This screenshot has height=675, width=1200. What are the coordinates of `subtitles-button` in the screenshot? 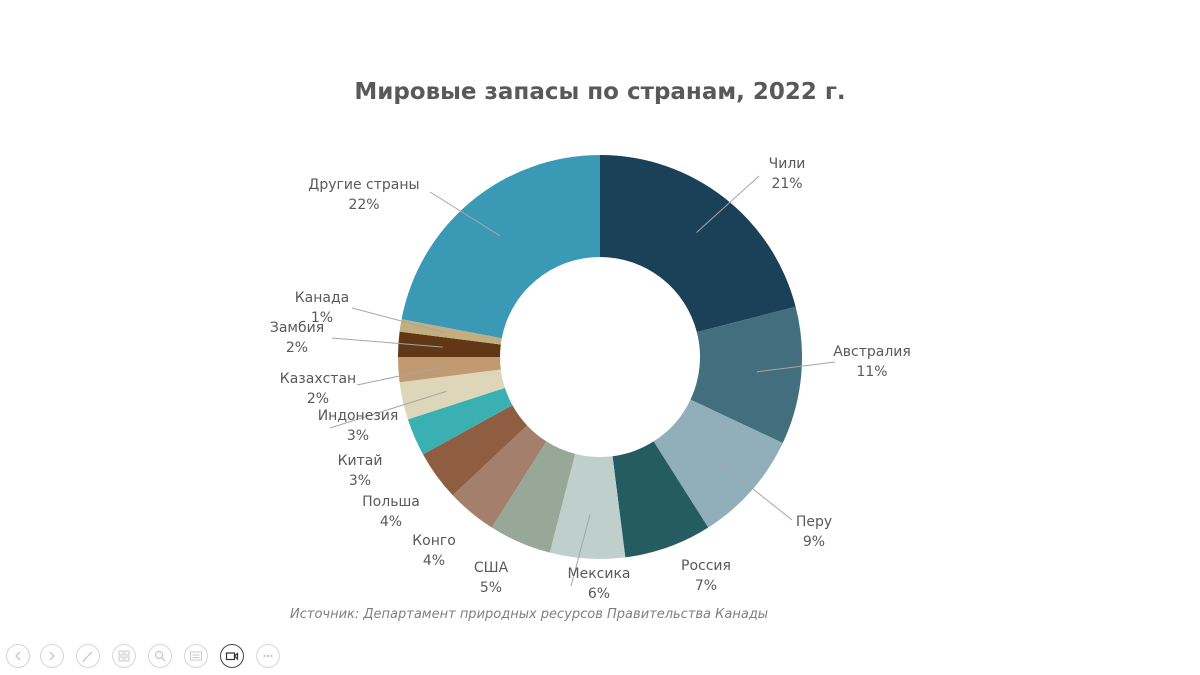 It's located at (196, 656).